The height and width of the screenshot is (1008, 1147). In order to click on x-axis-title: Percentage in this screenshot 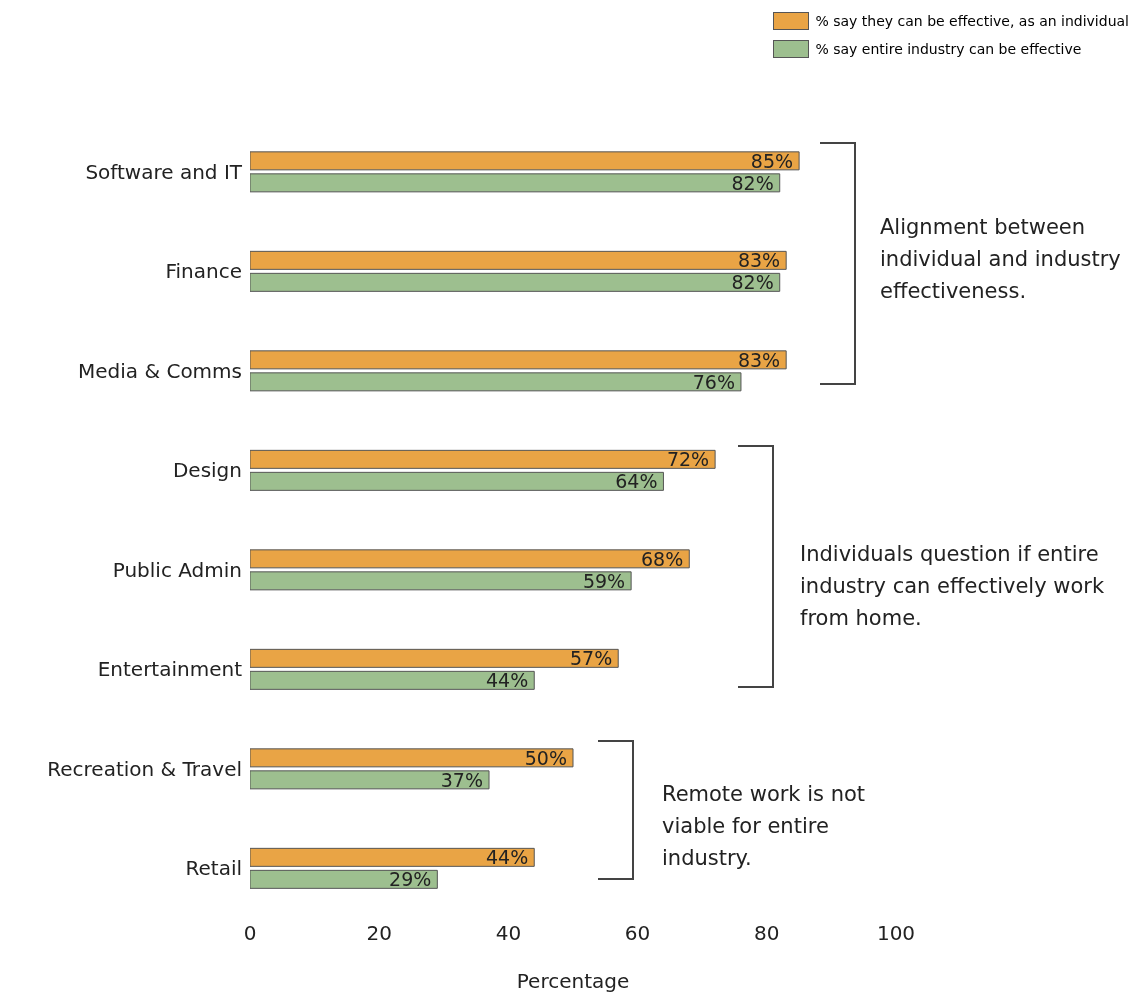, I will do `click(573, 981)`.